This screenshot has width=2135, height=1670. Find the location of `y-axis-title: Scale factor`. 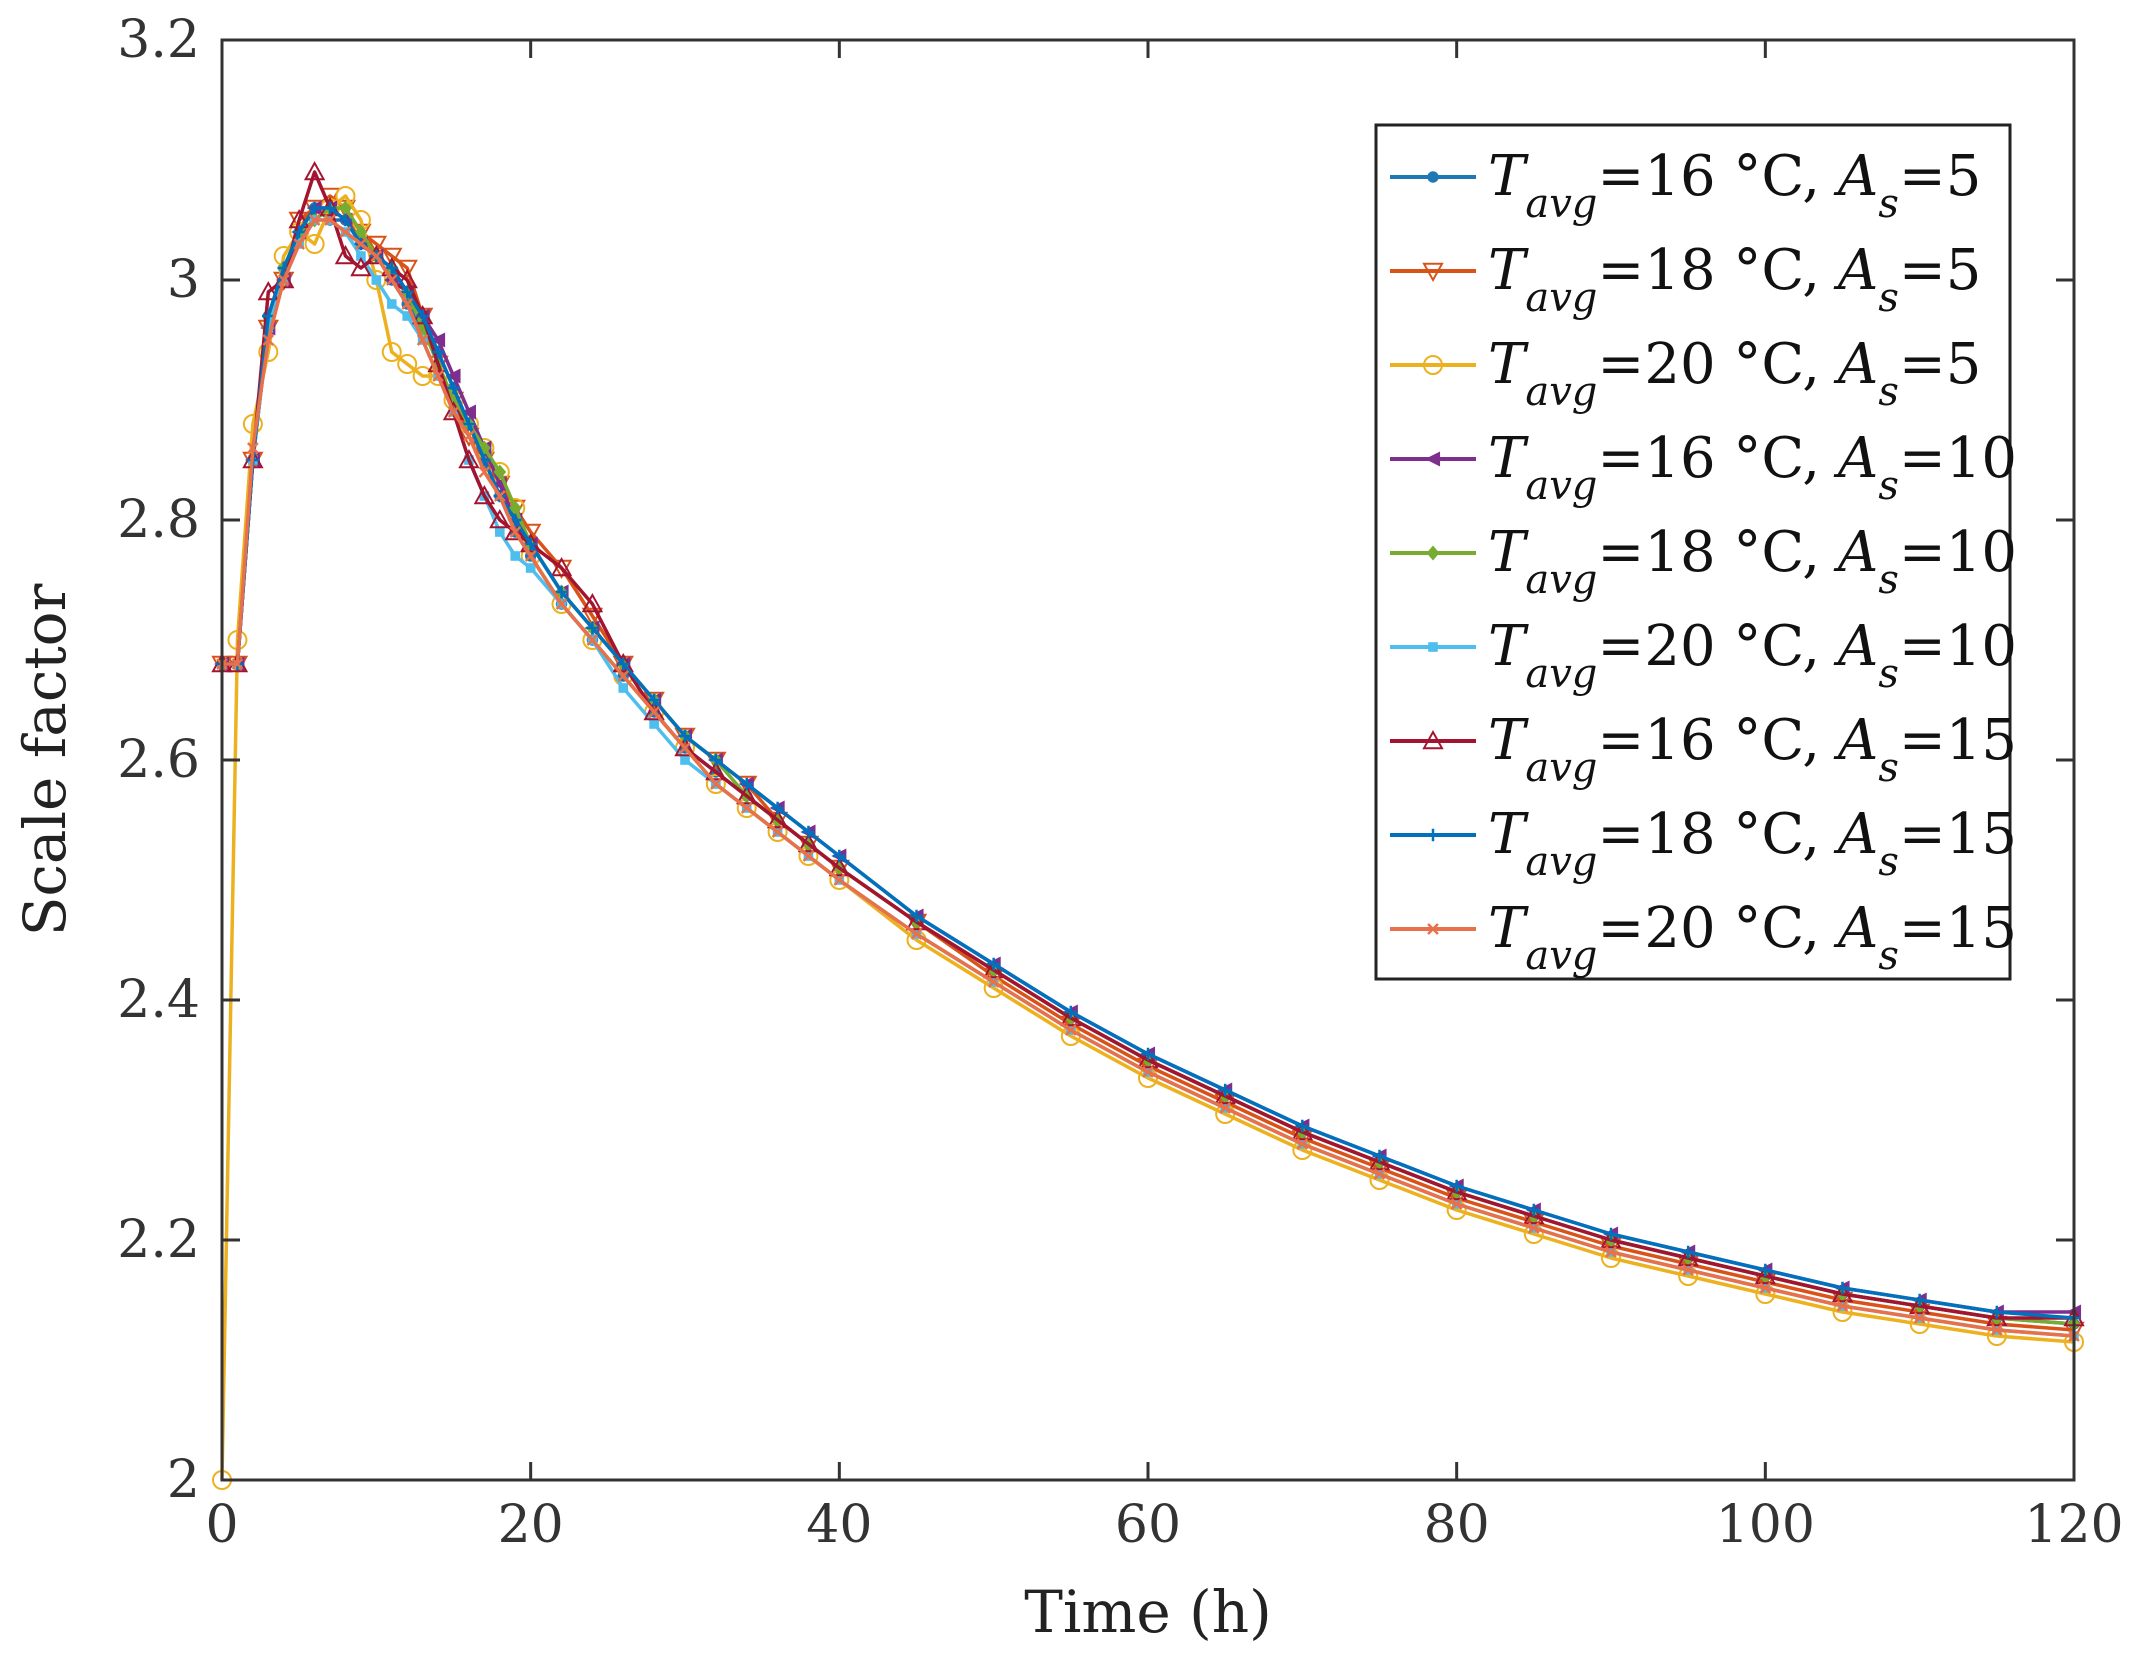

y-axis-title: Scale factor is located at coordinates (45, 759).